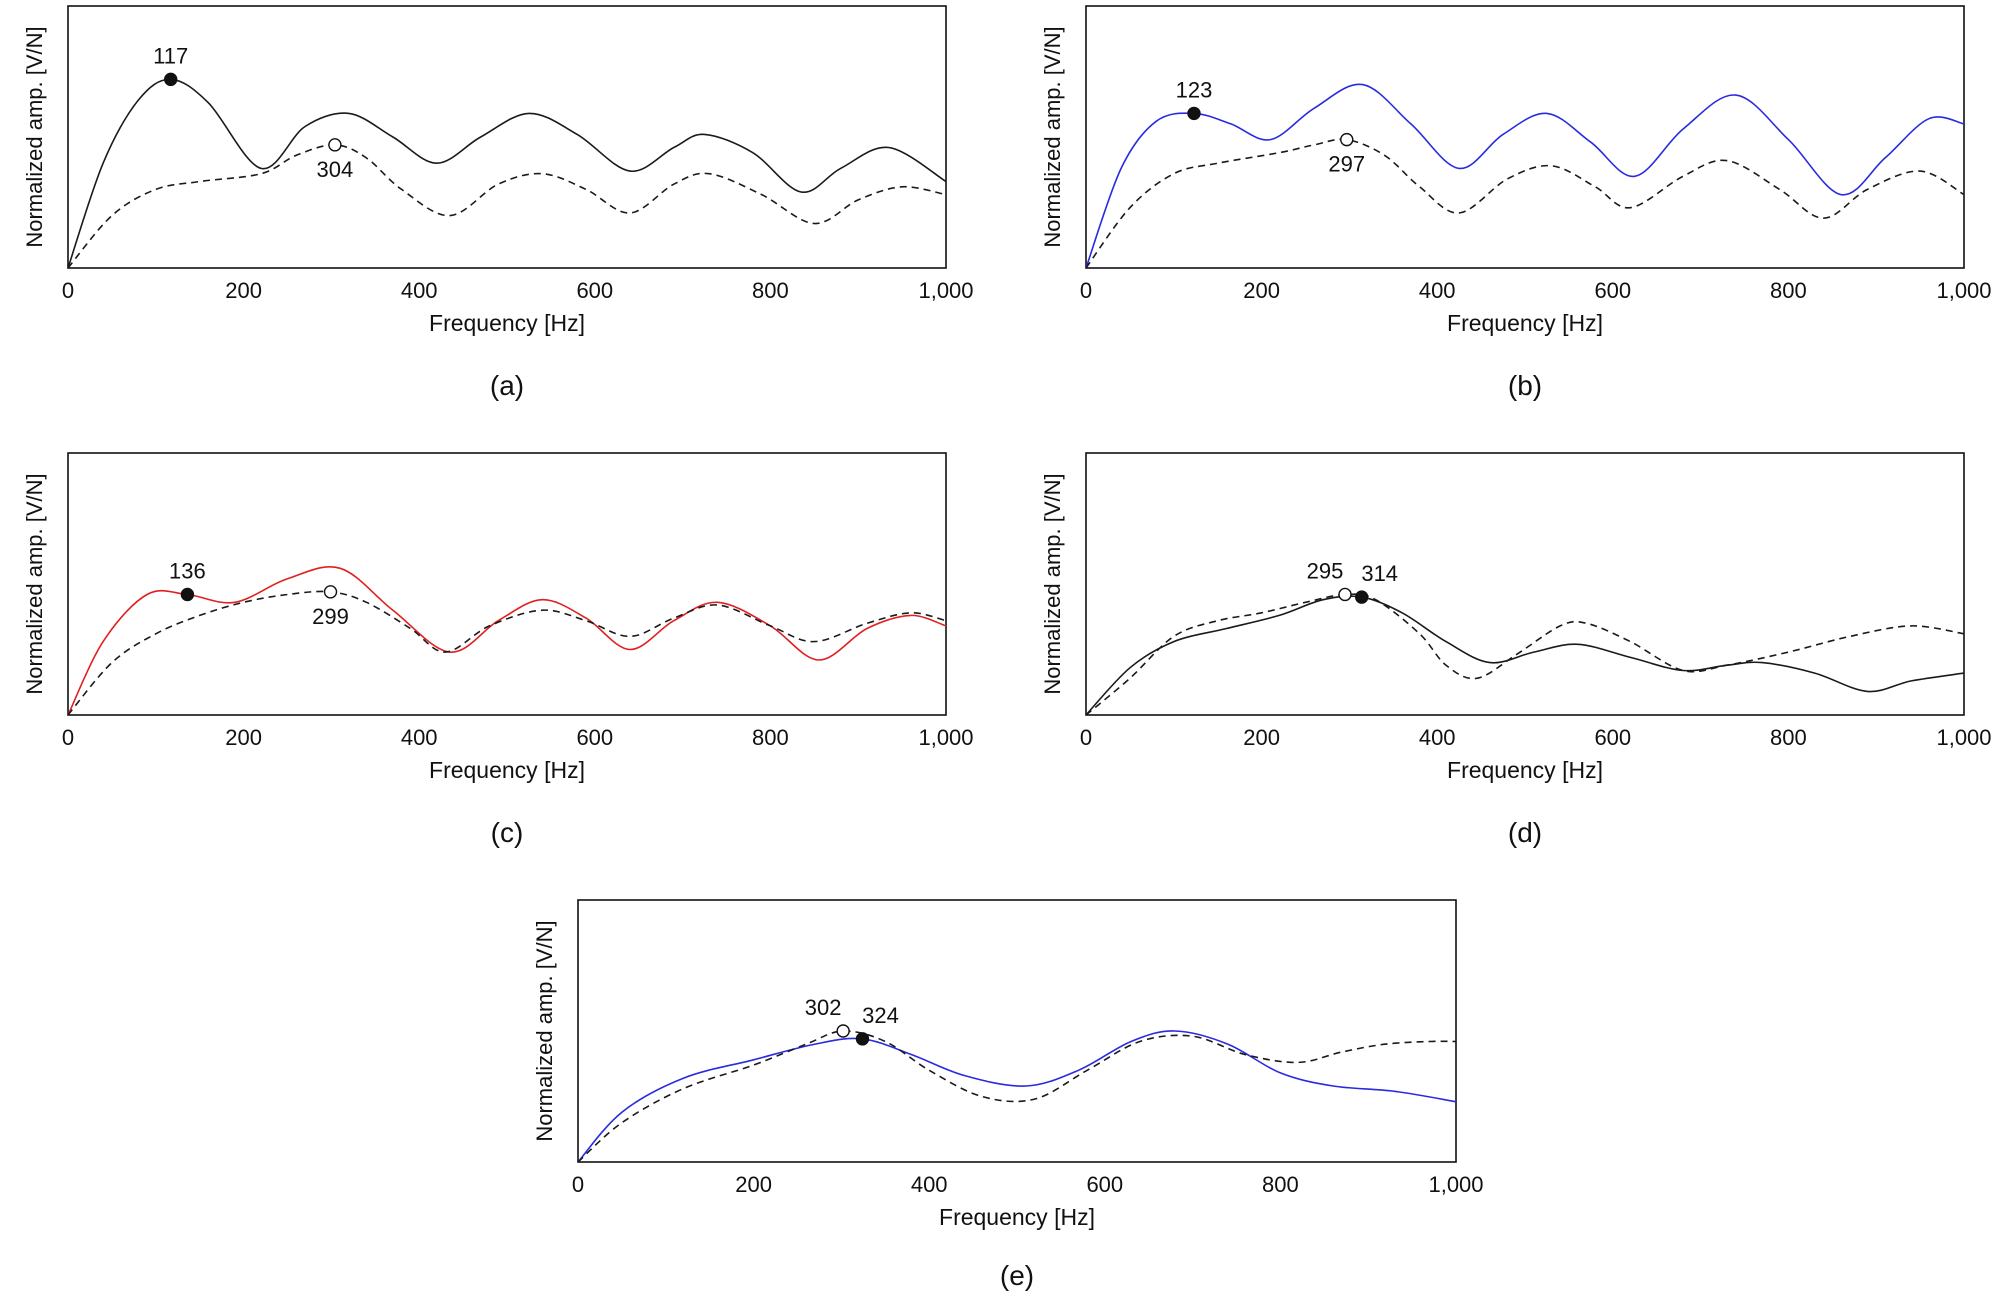  What do you see at coordinates (1325, 570) in the screenshot?
I see `peak-label-295: 295` at bounding box center [1325, 570].